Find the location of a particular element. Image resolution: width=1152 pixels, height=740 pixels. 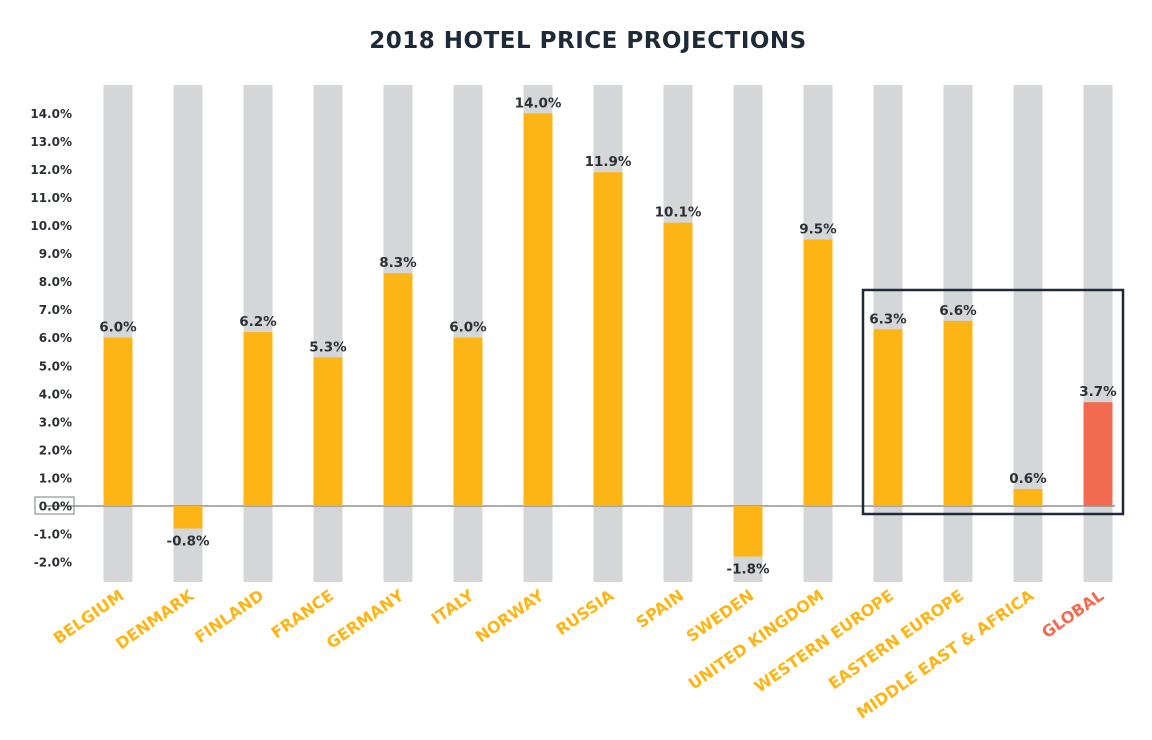

bar-spain is located at coordinates (678, 364).